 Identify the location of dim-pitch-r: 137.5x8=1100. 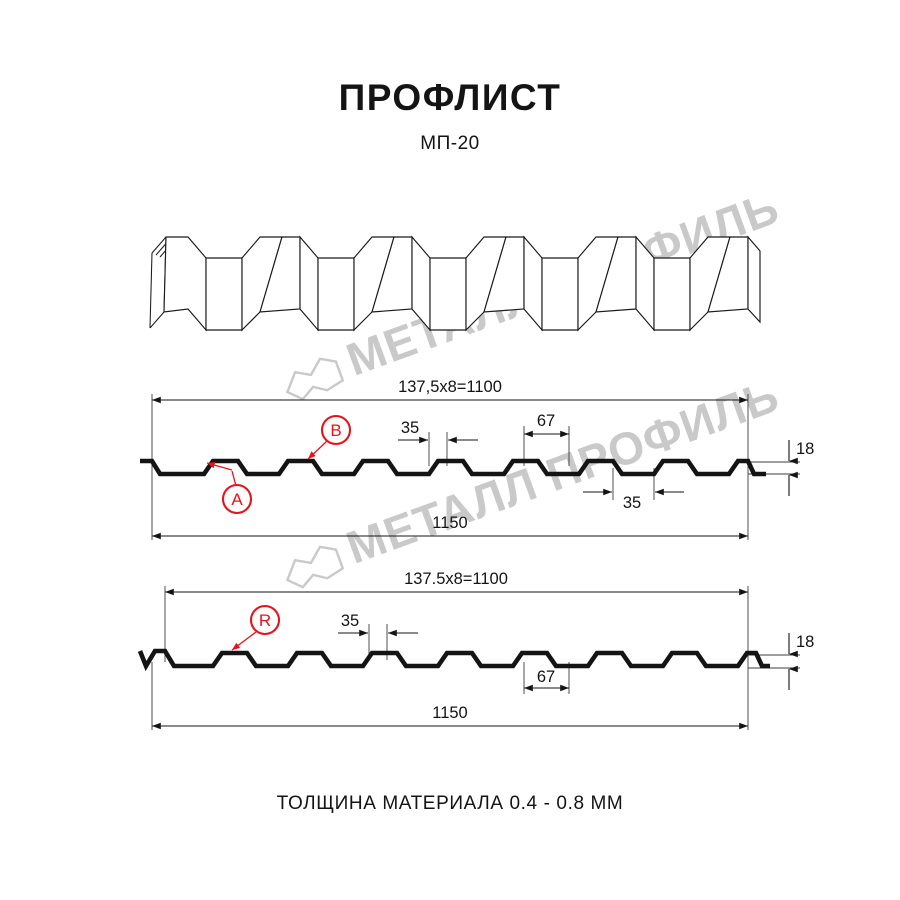
(456, 583).